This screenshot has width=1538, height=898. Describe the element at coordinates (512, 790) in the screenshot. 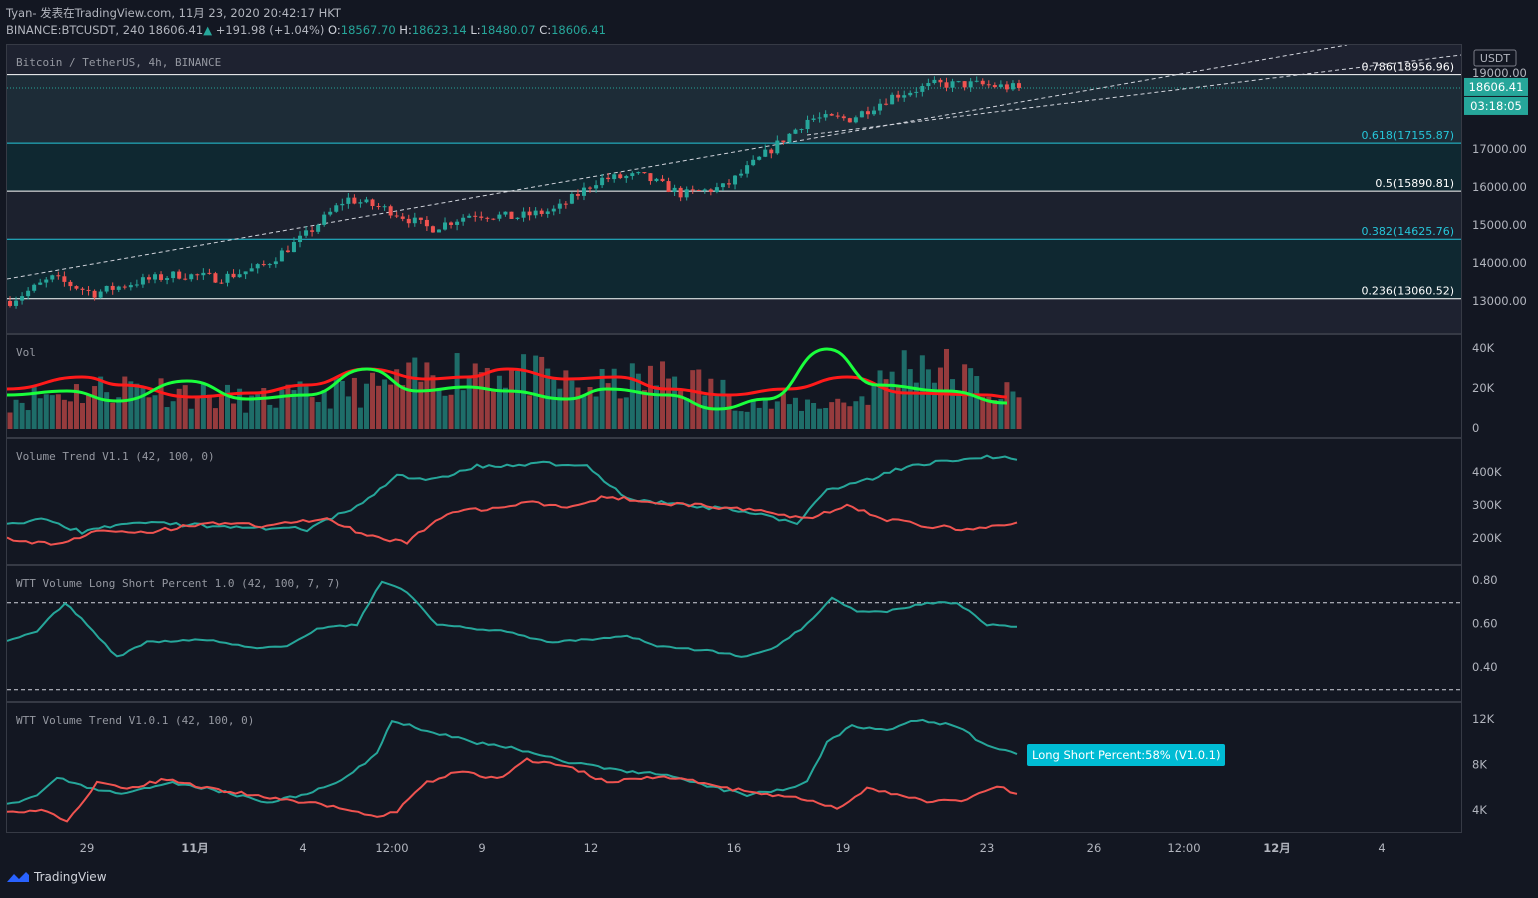

I see `wtt-trend-red` at that location.